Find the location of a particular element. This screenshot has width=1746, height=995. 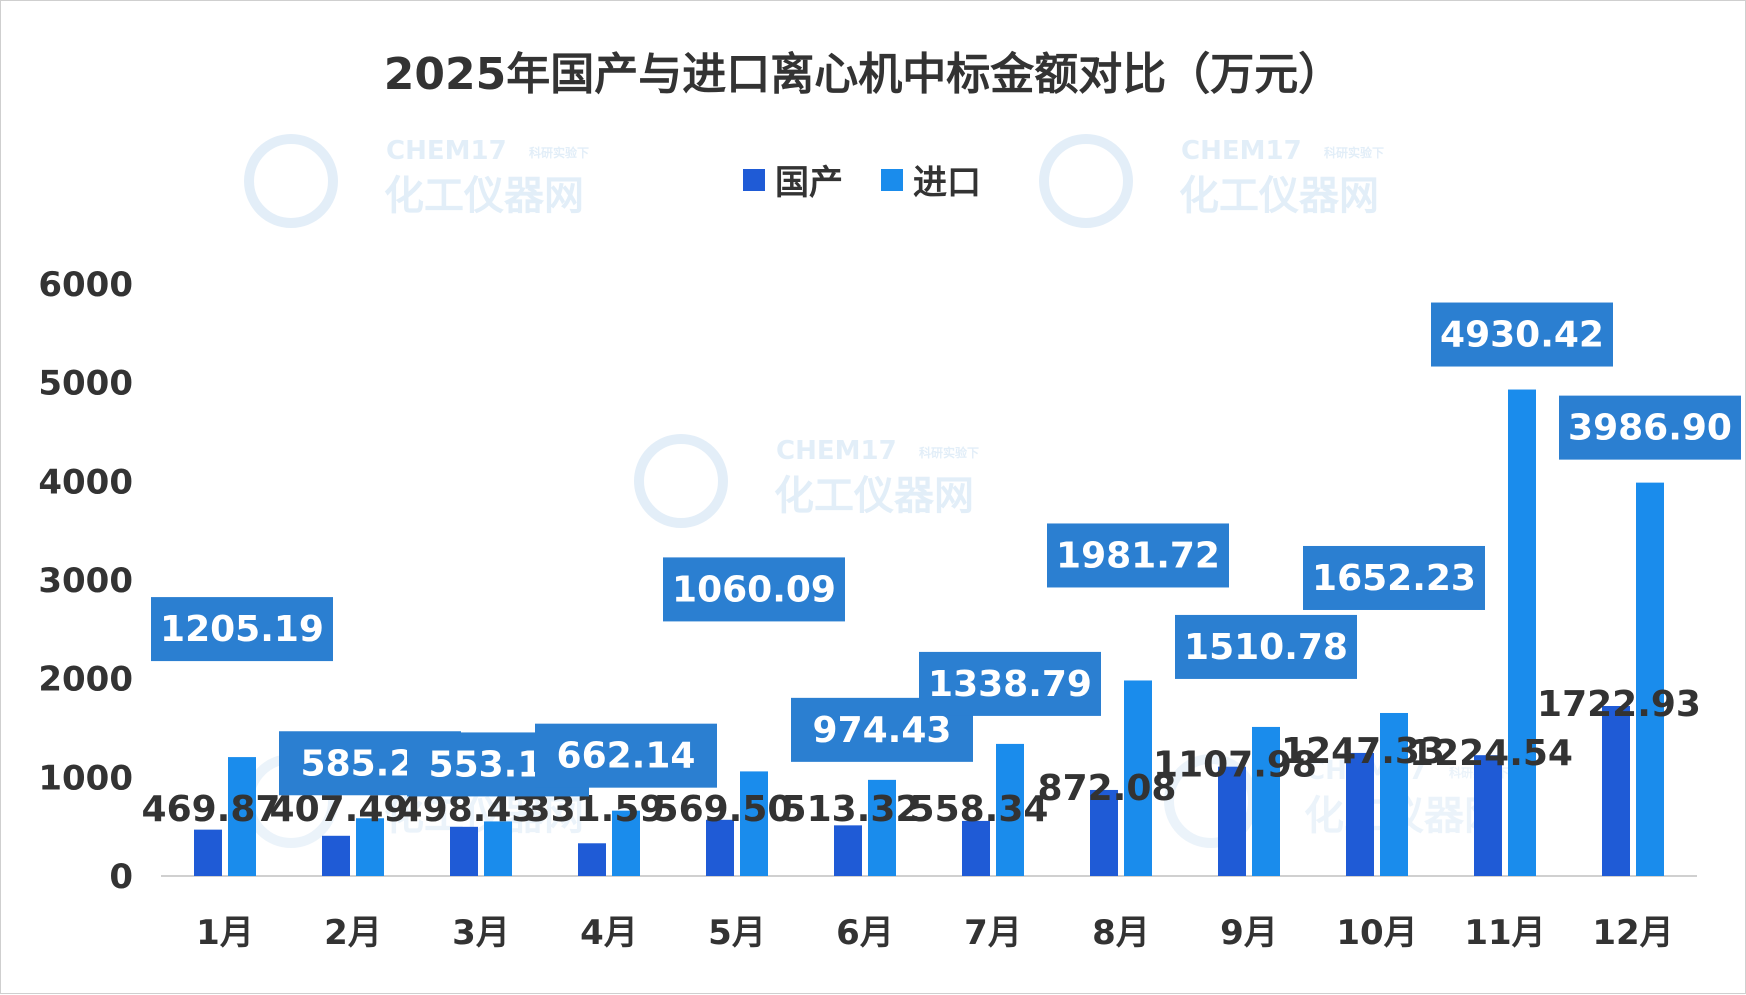

x-tick-label: 1月 is located at coordinates (225, 933).